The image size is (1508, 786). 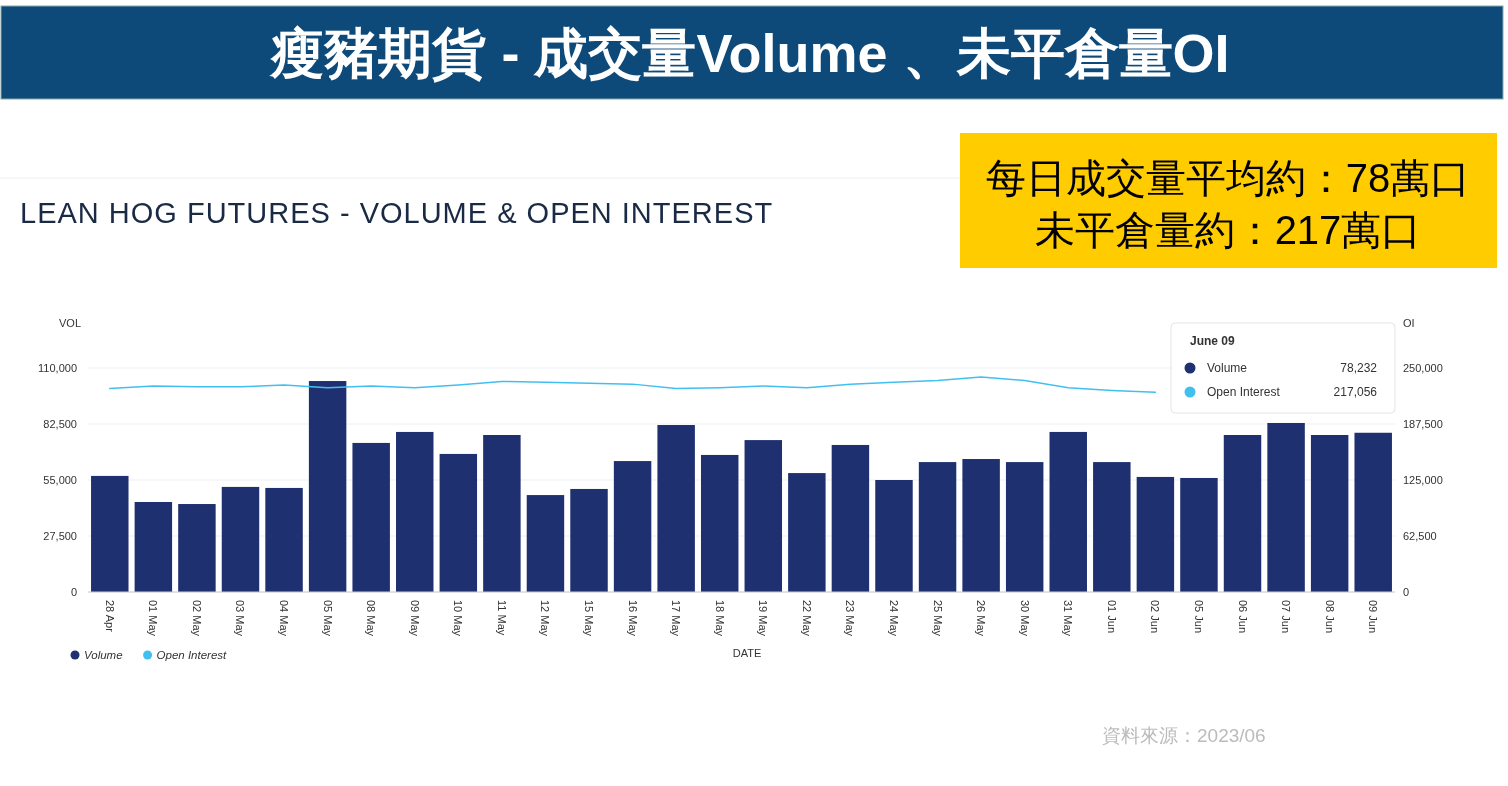 What do you see at coordinates (806, 618) in the screenshot?
I see `x-tick-label: 22 May` at bounding box center [806, 618].